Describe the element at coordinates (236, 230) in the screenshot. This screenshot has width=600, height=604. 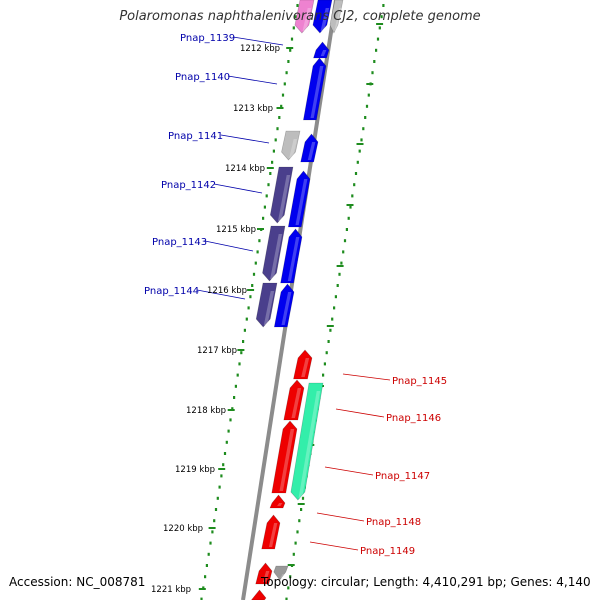
I see `kbp-tick-label: 1215 kbp` at that location.